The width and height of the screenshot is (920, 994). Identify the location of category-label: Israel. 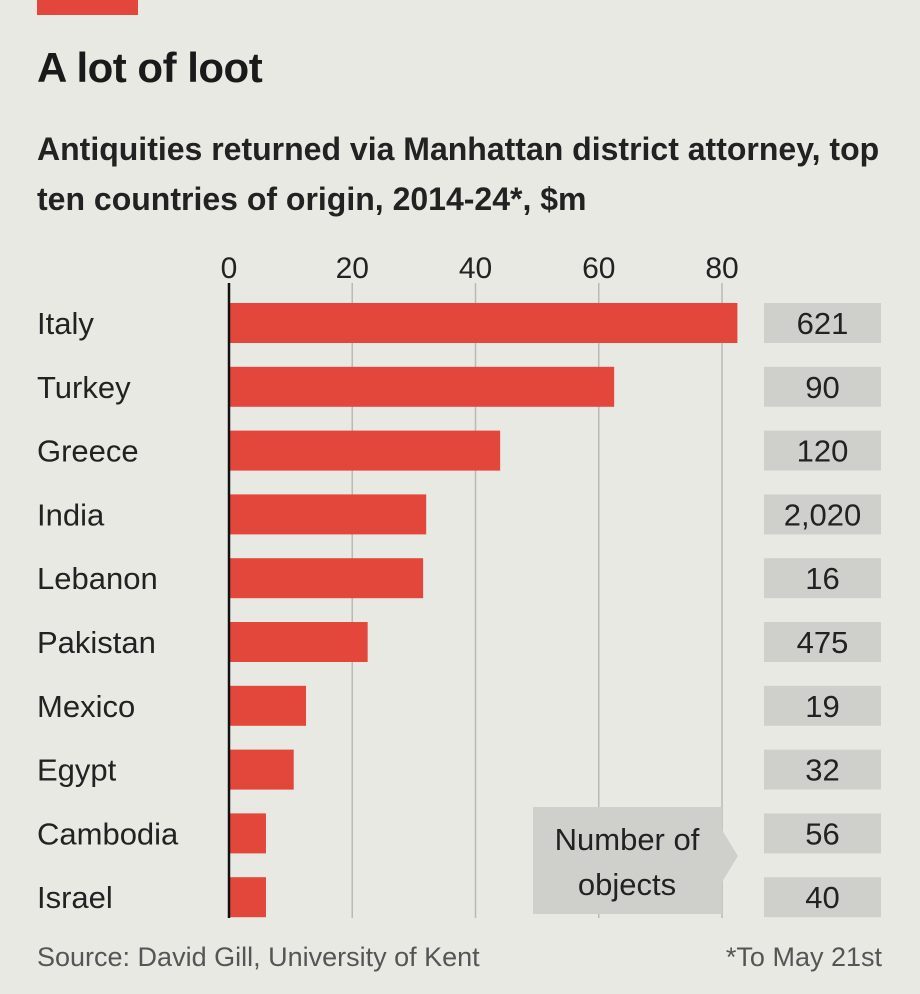
(75, 897).